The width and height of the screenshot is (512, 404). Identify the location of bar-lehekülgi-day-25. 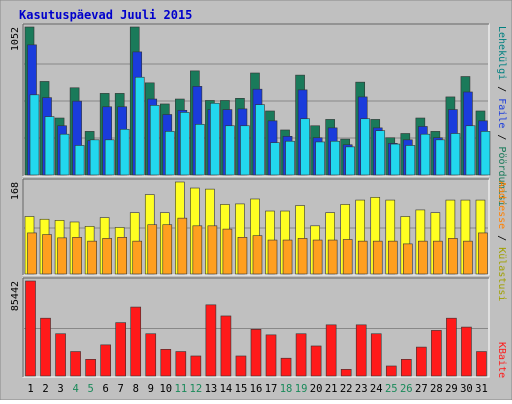
(395, 159).